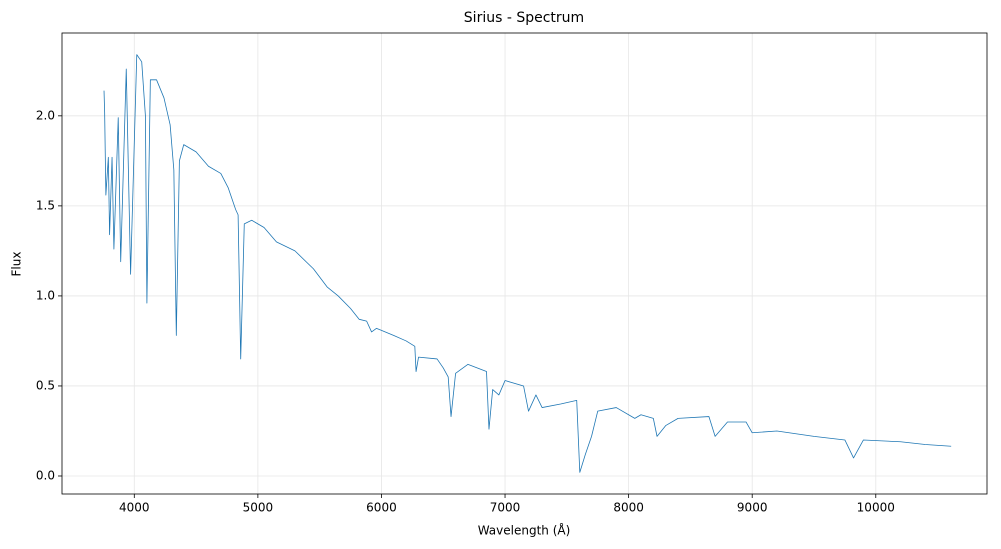  What do you see at coordinates (381, 508) in the screenshot?
I see `x-tick-label: 6000` at bounding box center [381, 508].